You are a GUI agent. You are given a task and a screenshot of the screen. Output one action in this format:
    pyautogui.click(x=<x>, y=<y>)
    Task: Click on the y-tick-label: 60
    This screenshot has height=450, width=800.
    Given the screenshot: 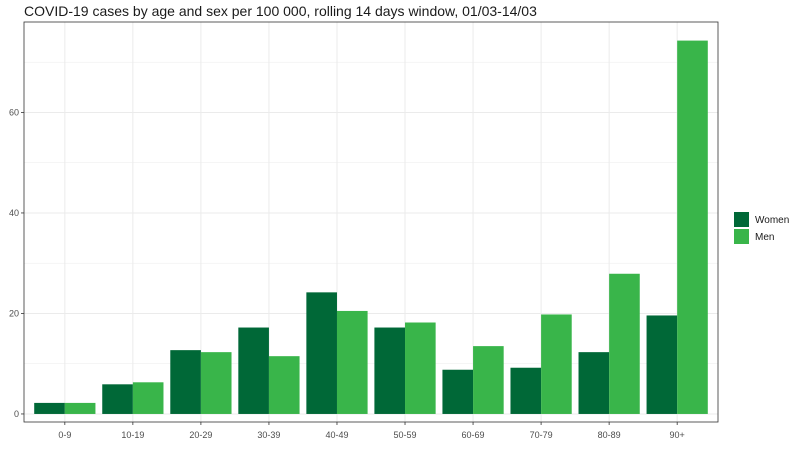 What is the action you would take?
    pyautogui.click(x=14, y=112)
    